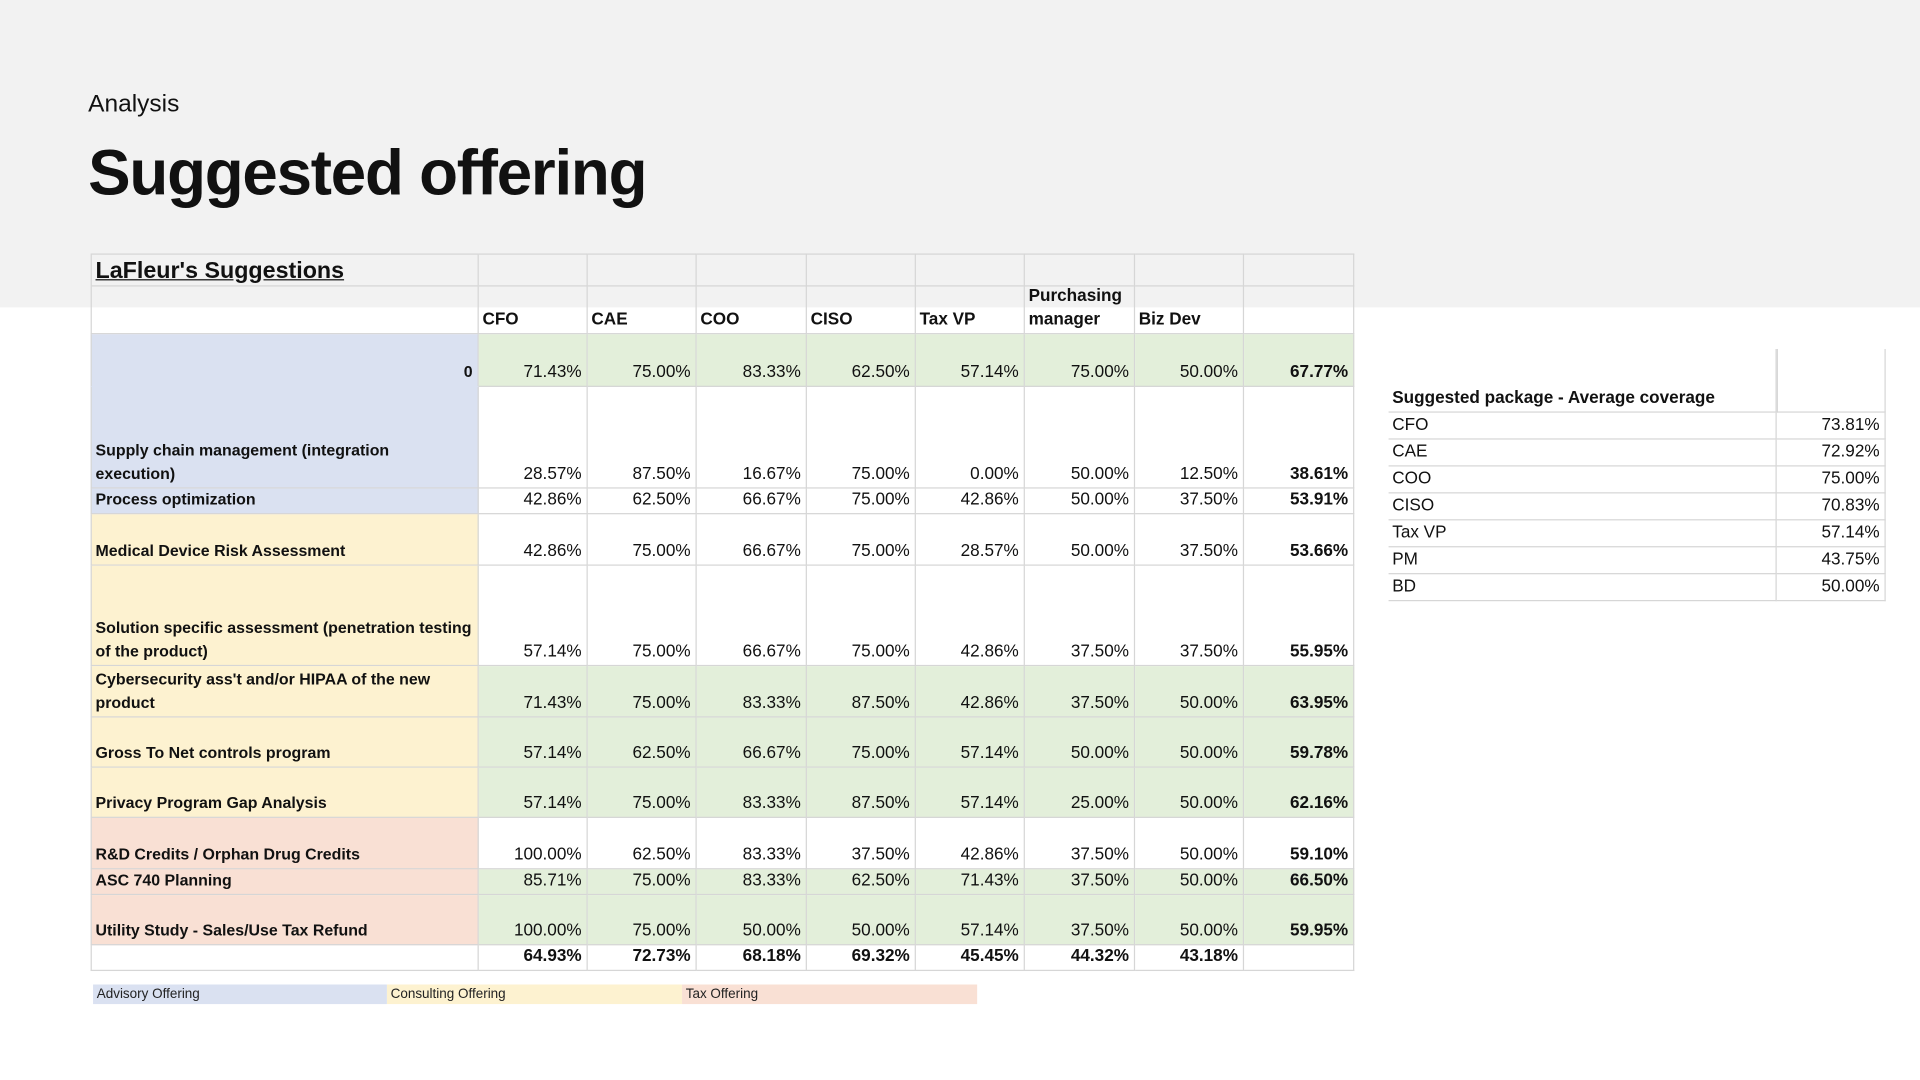 The width and height of the screenshot is (1920, 1080). What do you see at coordinates (1299, 360) in the screenshot?
I see `row-total: 67.77%` at bounding box center [1299, 360].